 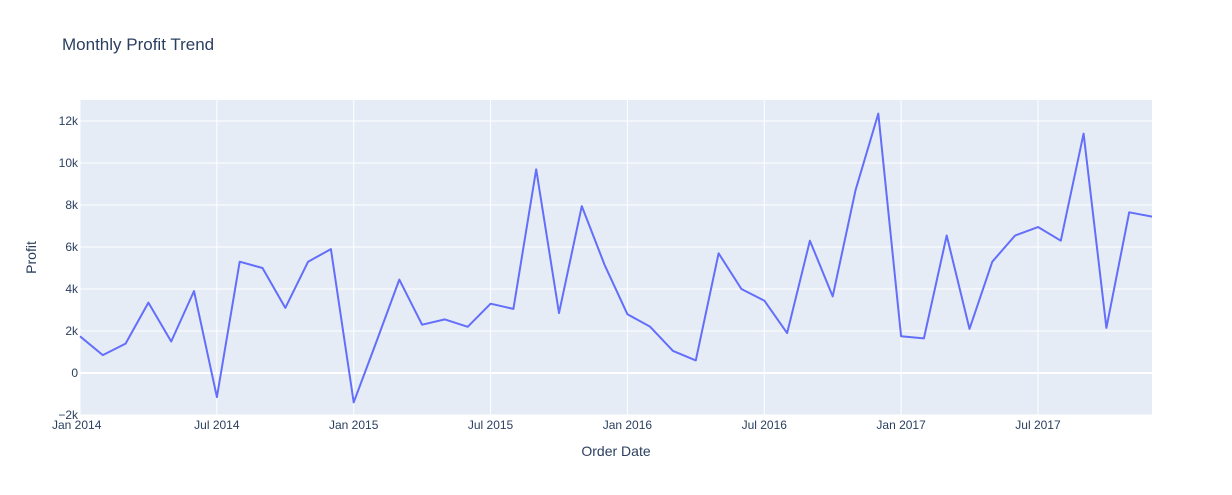 I want to click on y-axis-title: Profit, so click(x=31, y=257).